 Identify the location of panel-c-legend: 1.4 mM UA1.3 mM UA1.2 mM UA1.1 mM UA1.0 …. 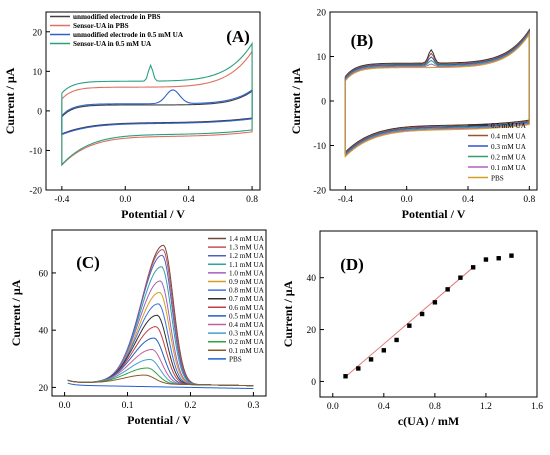
(236, 299).